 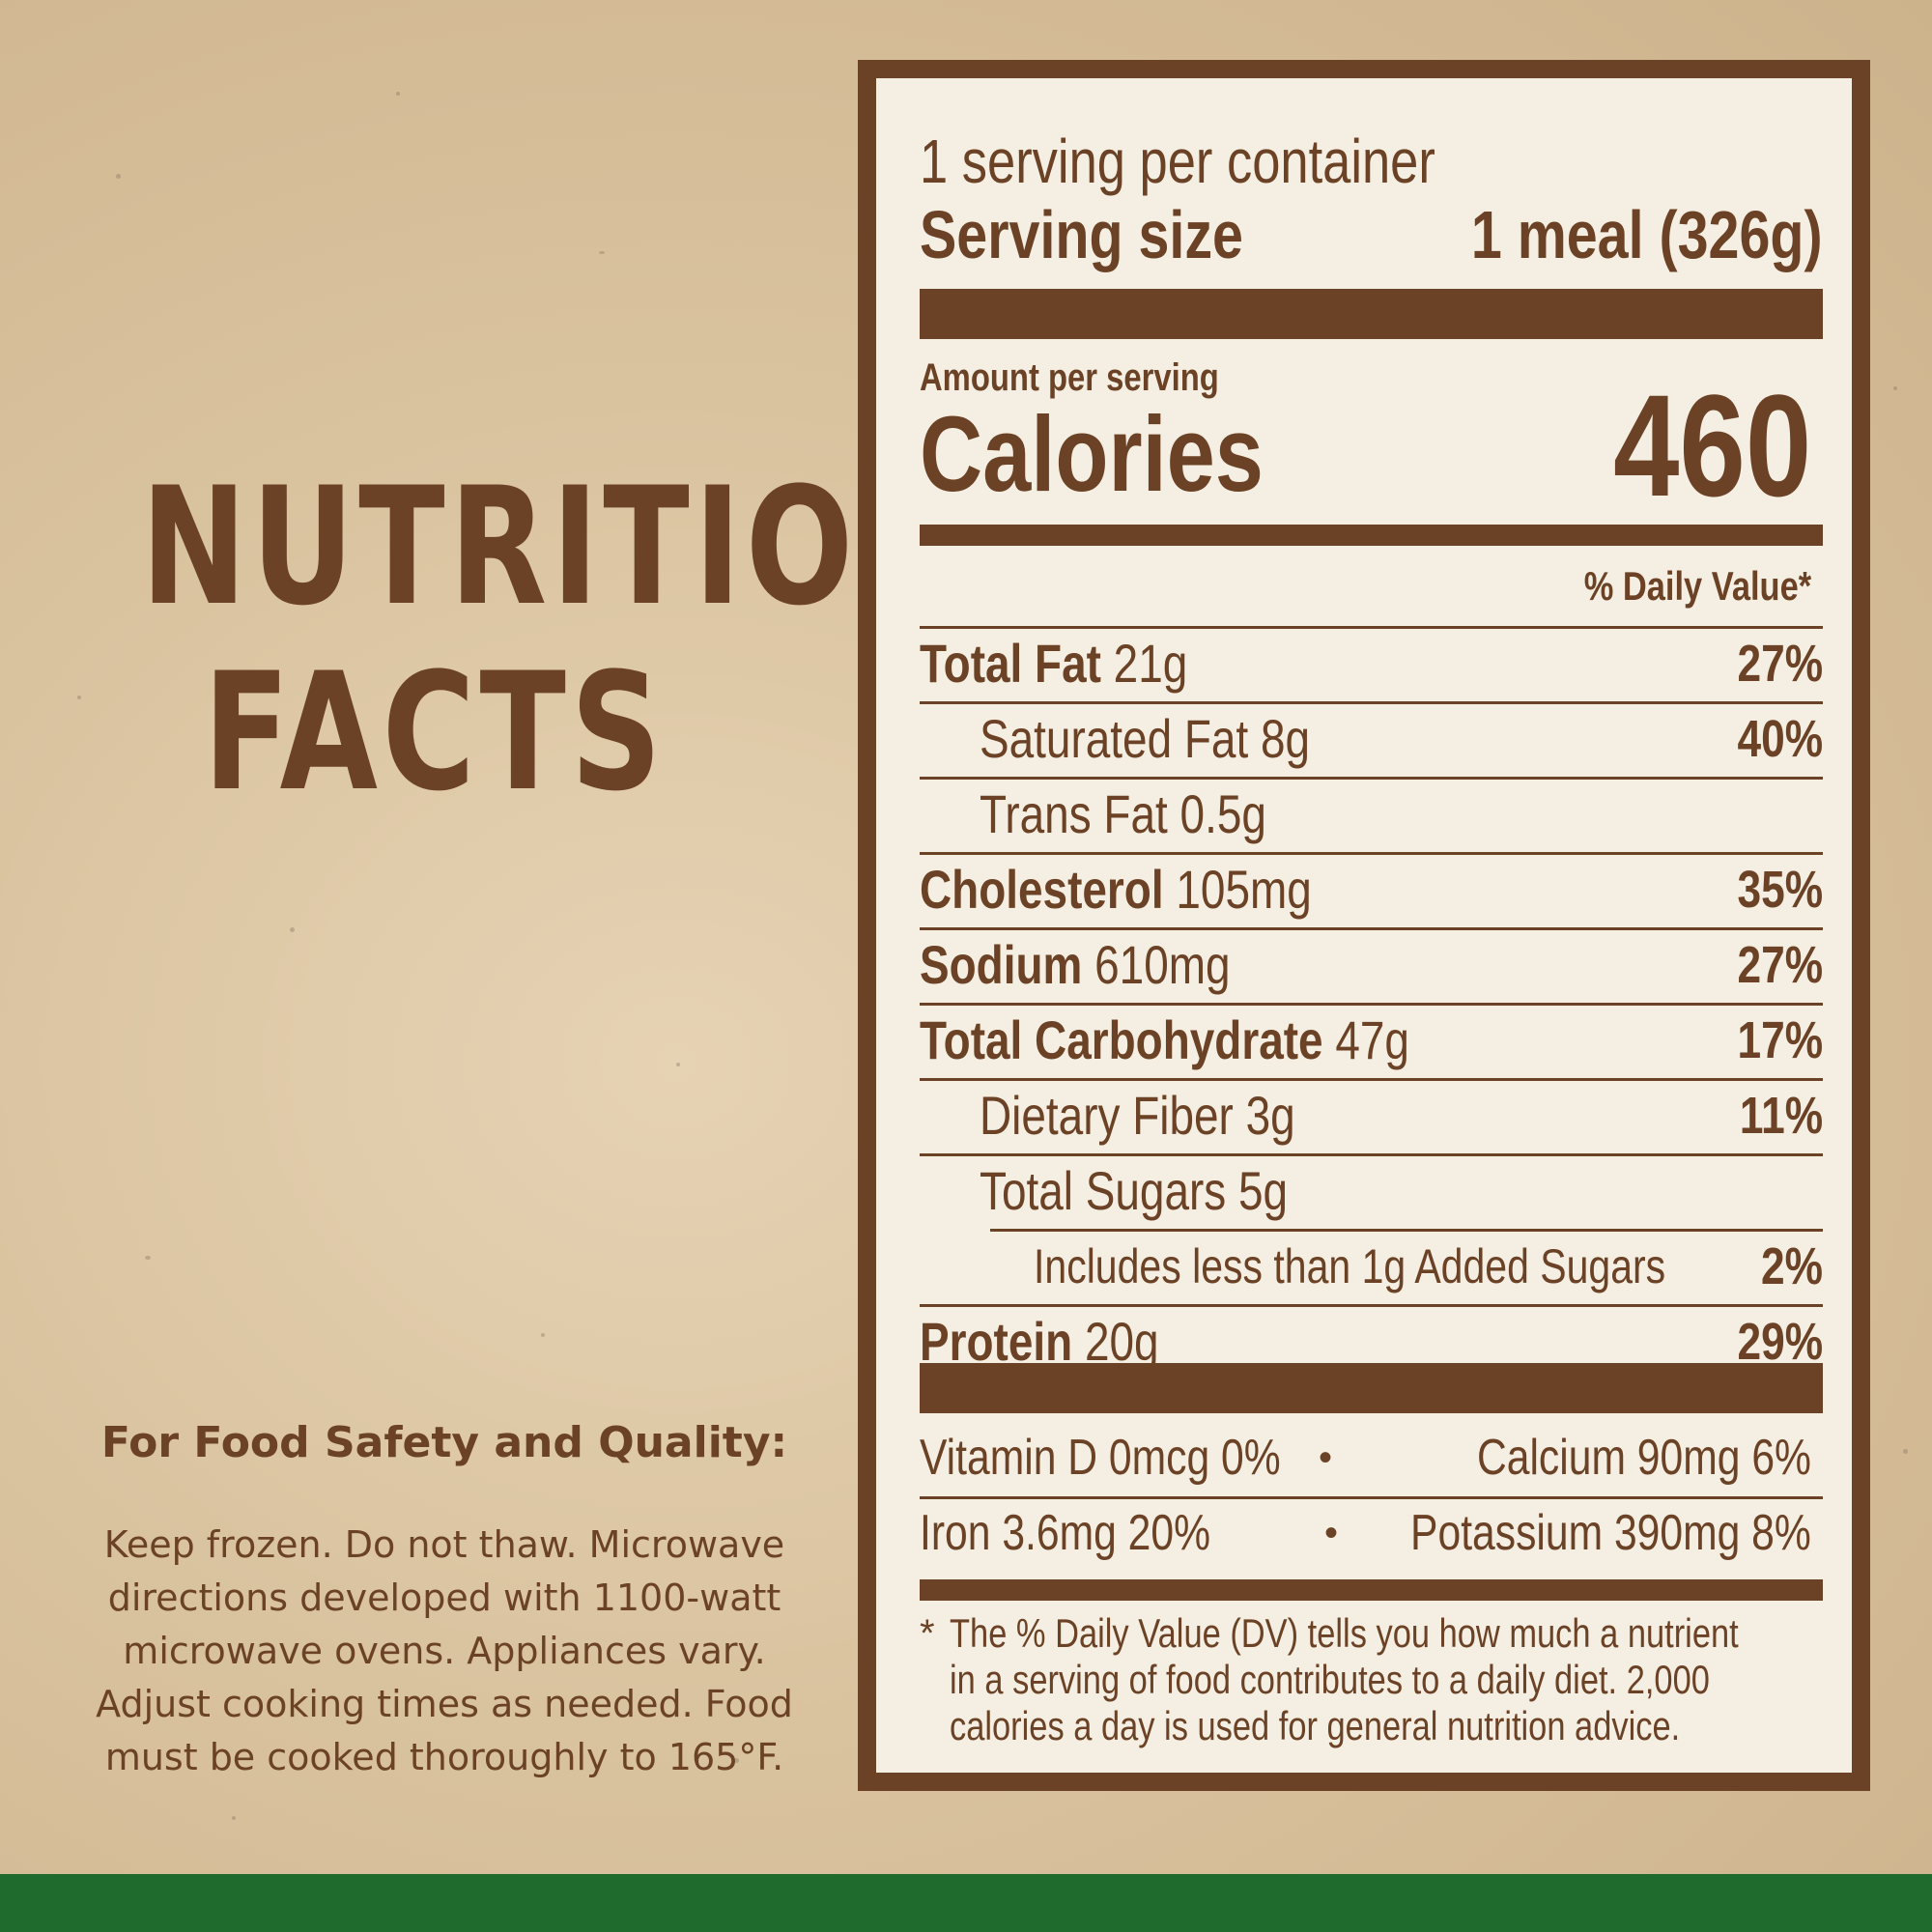 What do you see at coordinates (966, 1903) in the screenshot?
I see `bottom-green-band` at bounding box center [966, 1903].